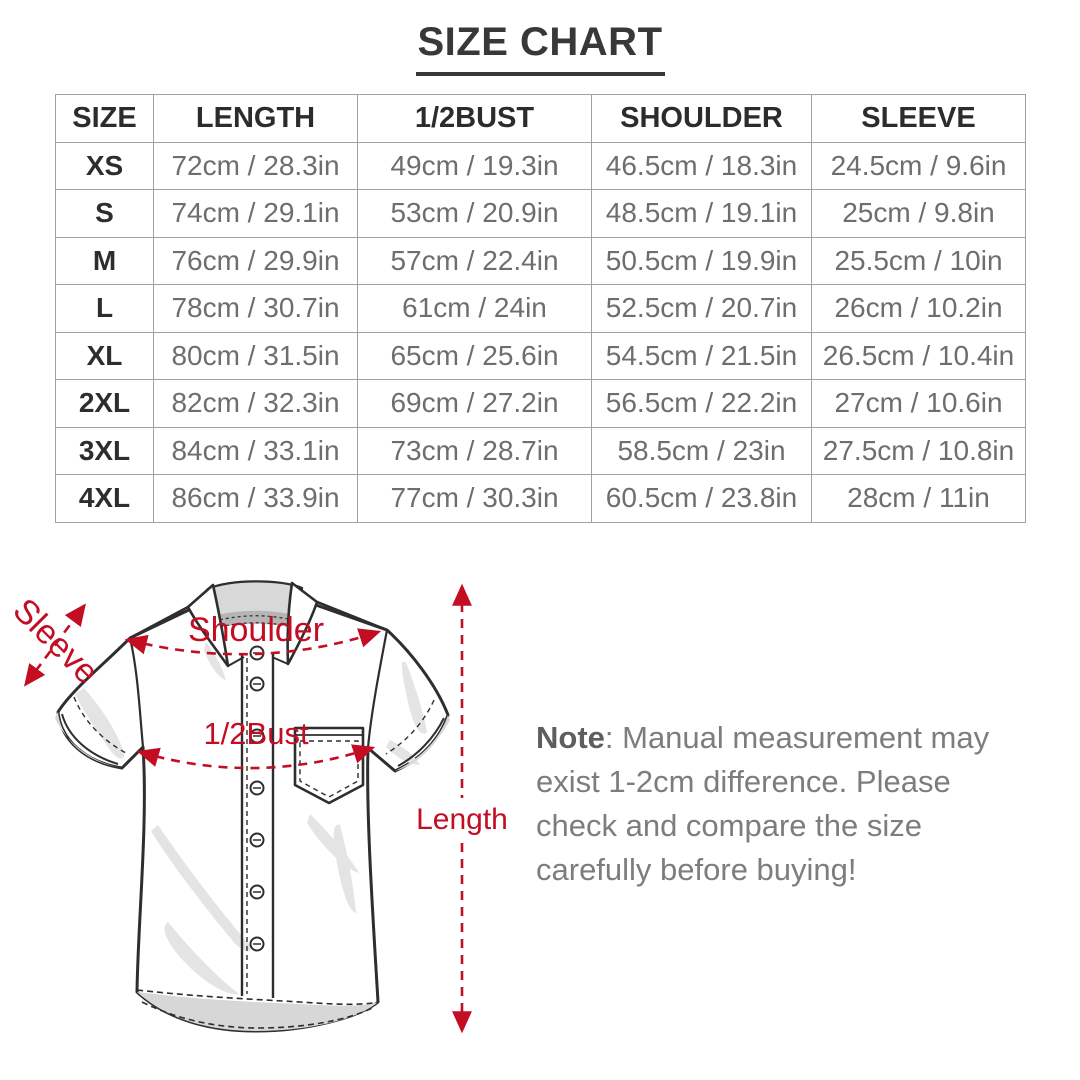 Image resolution: width=1080 pixels, height=1080 pixels. I want to click on measurement-cell: 65cm / 25.6in, so click(474, 355).